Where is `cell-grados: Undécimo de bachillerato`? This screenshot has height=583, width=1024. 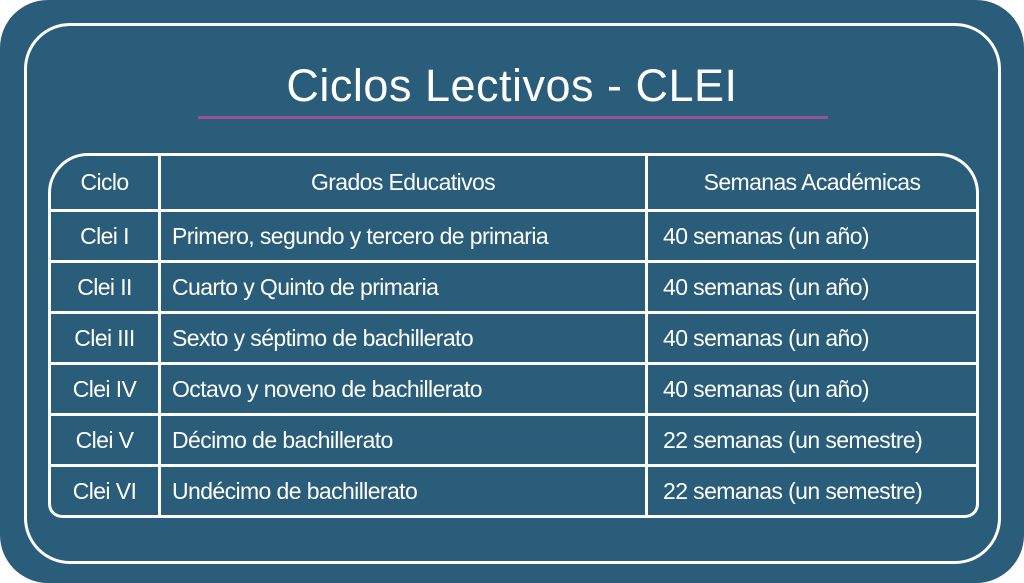 cell-grados: Undécimo de bachillerato is located at coordinates (404, 492).